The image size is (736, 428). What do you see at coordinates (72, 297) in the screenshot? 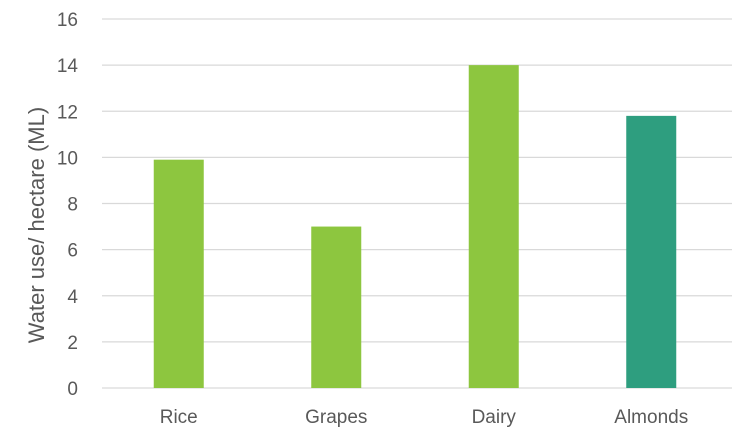
I see `y-tick-label: 4` at bounding box center [72, 297].